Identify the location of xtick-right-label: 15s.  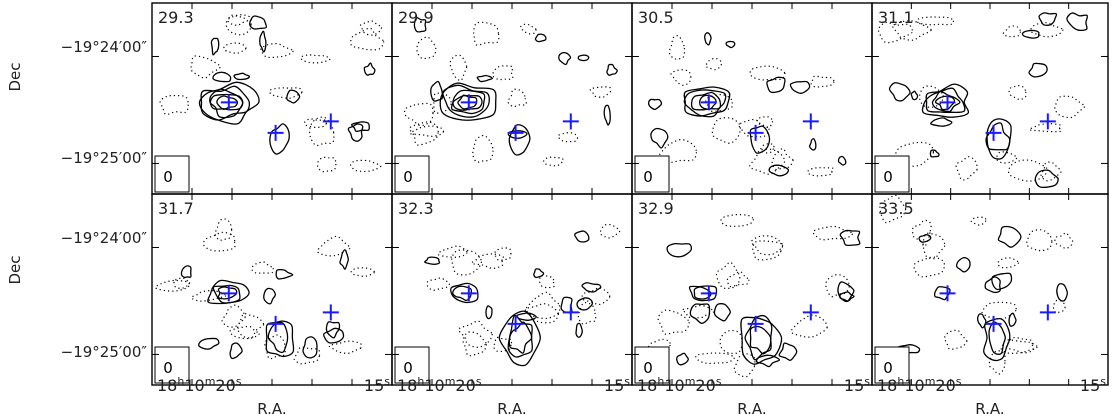
(1093, 385).